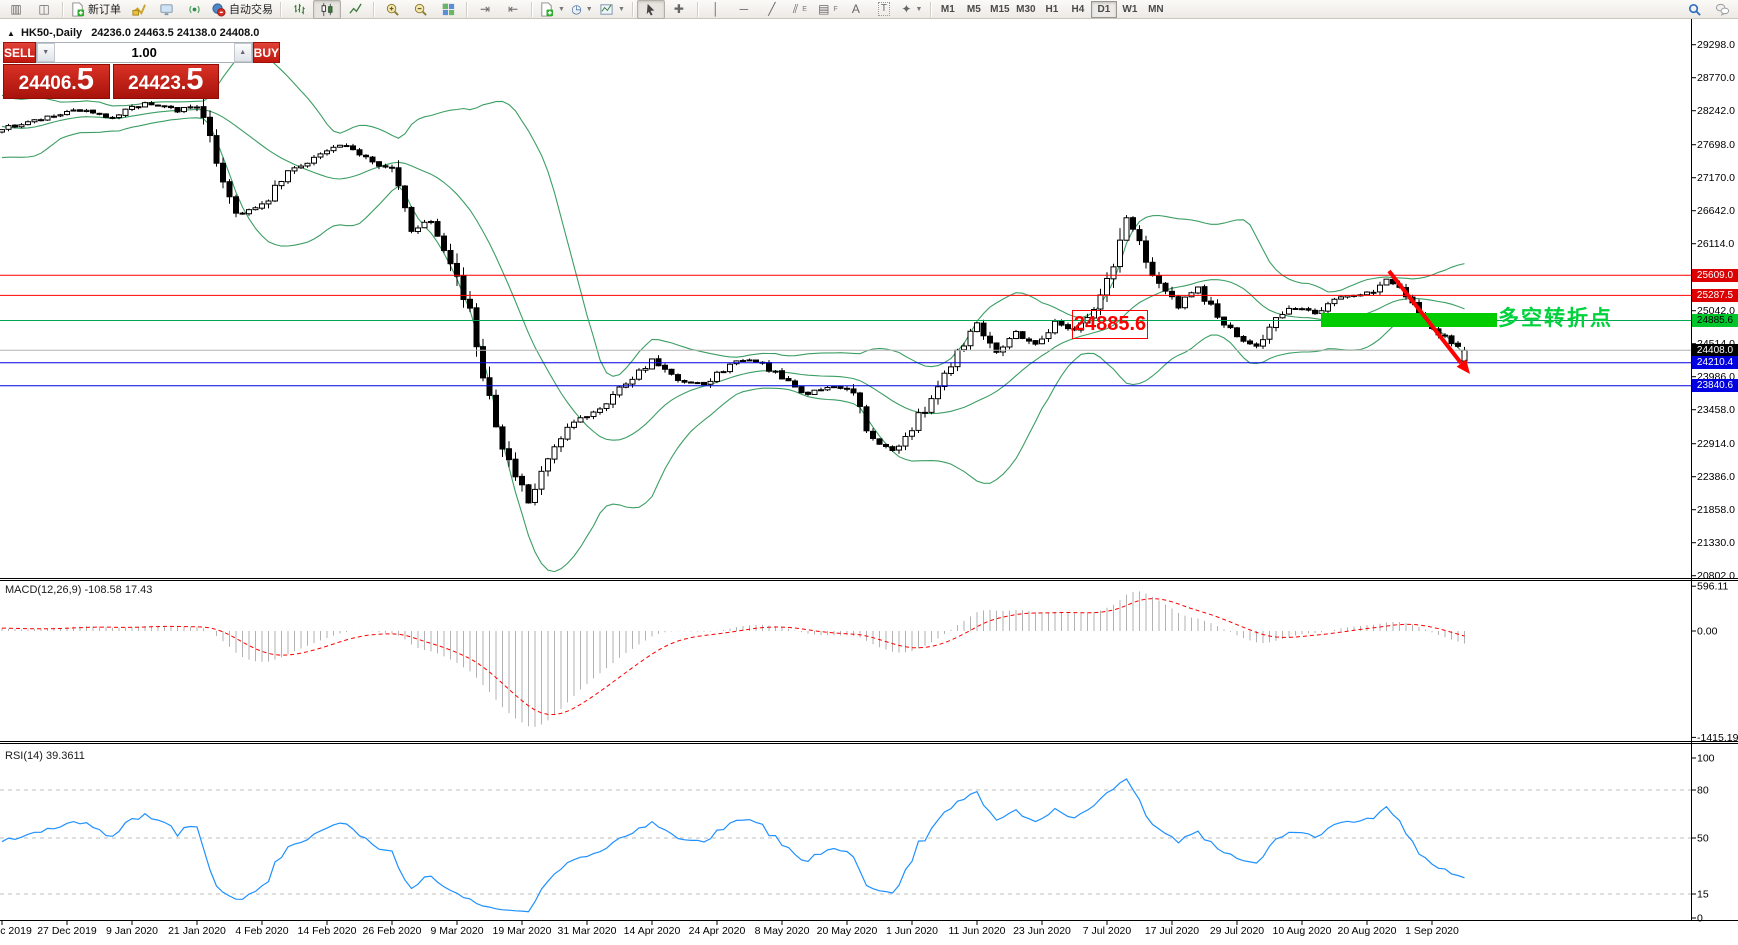 The height and width of the screenshot is (945, 1738). I want to click on rsi-indicator-label: RSI(14) 39.3611, so click(45, 756).